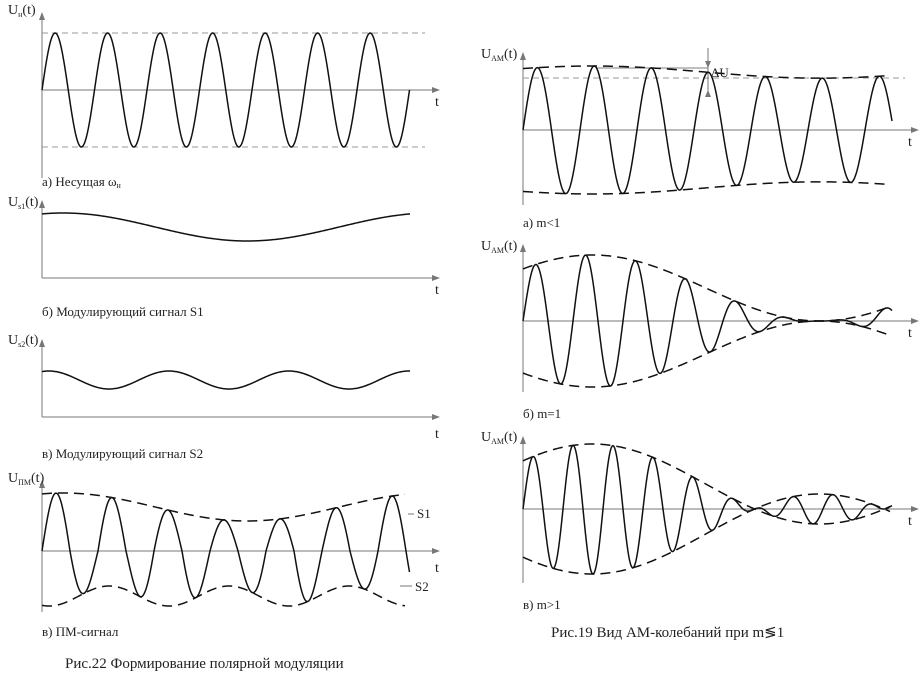  I want to click on am3-envelope-bottom, so click(706, 534).